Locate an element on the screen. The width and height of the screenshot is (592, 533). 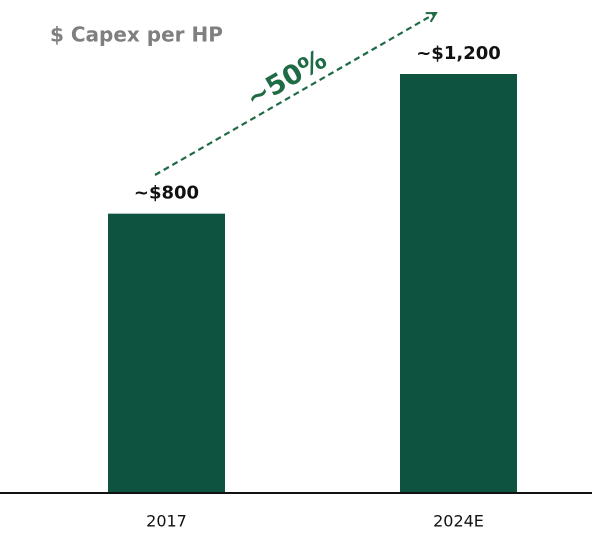
value-label: ~$1,200 is located at coordinates (458, 53).